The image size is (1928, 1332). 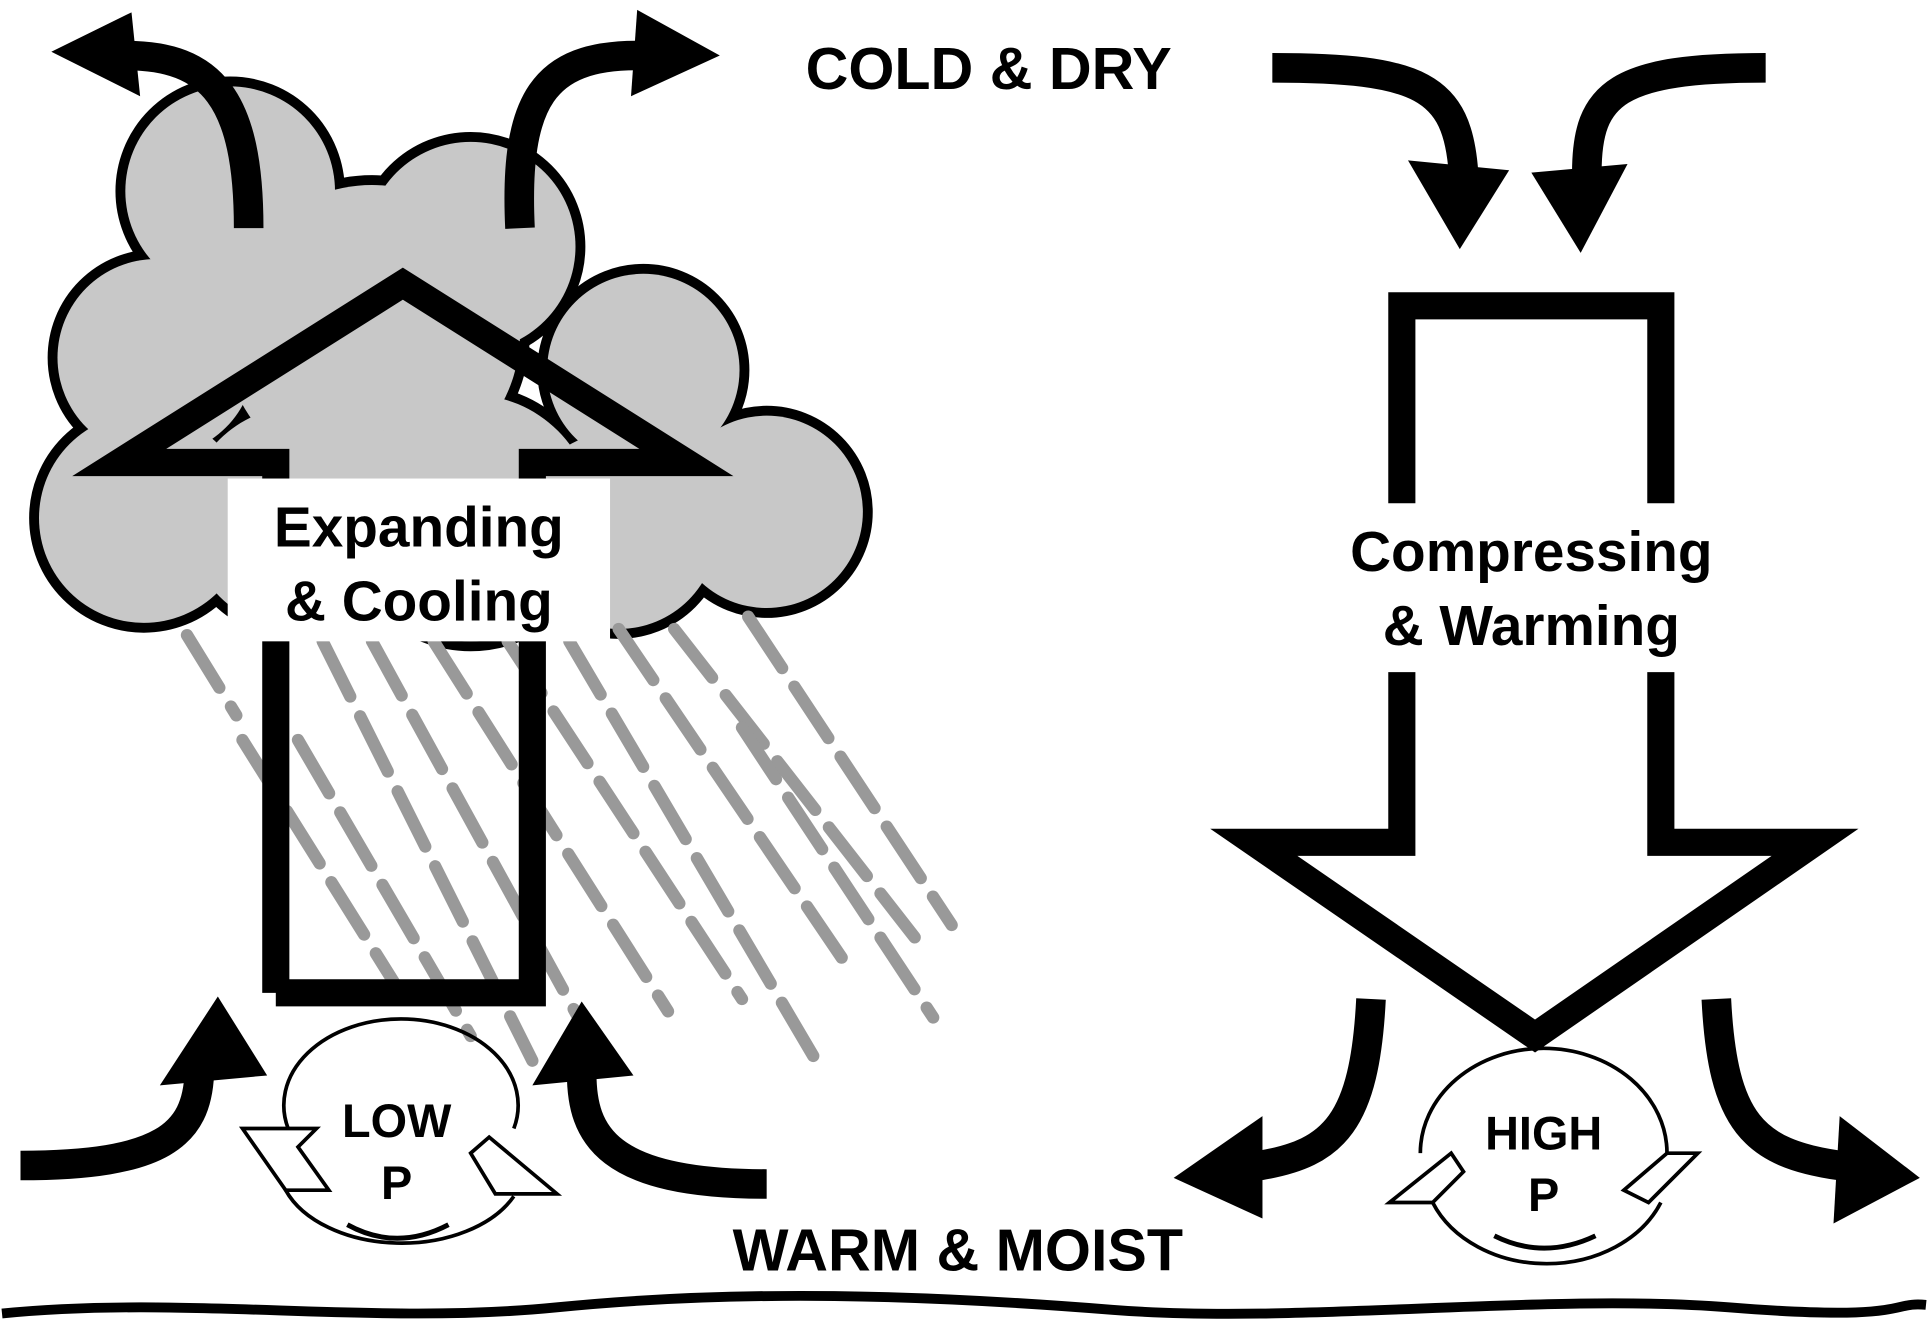 I want to click on high-label: P, so click(x=1543, y=1195).